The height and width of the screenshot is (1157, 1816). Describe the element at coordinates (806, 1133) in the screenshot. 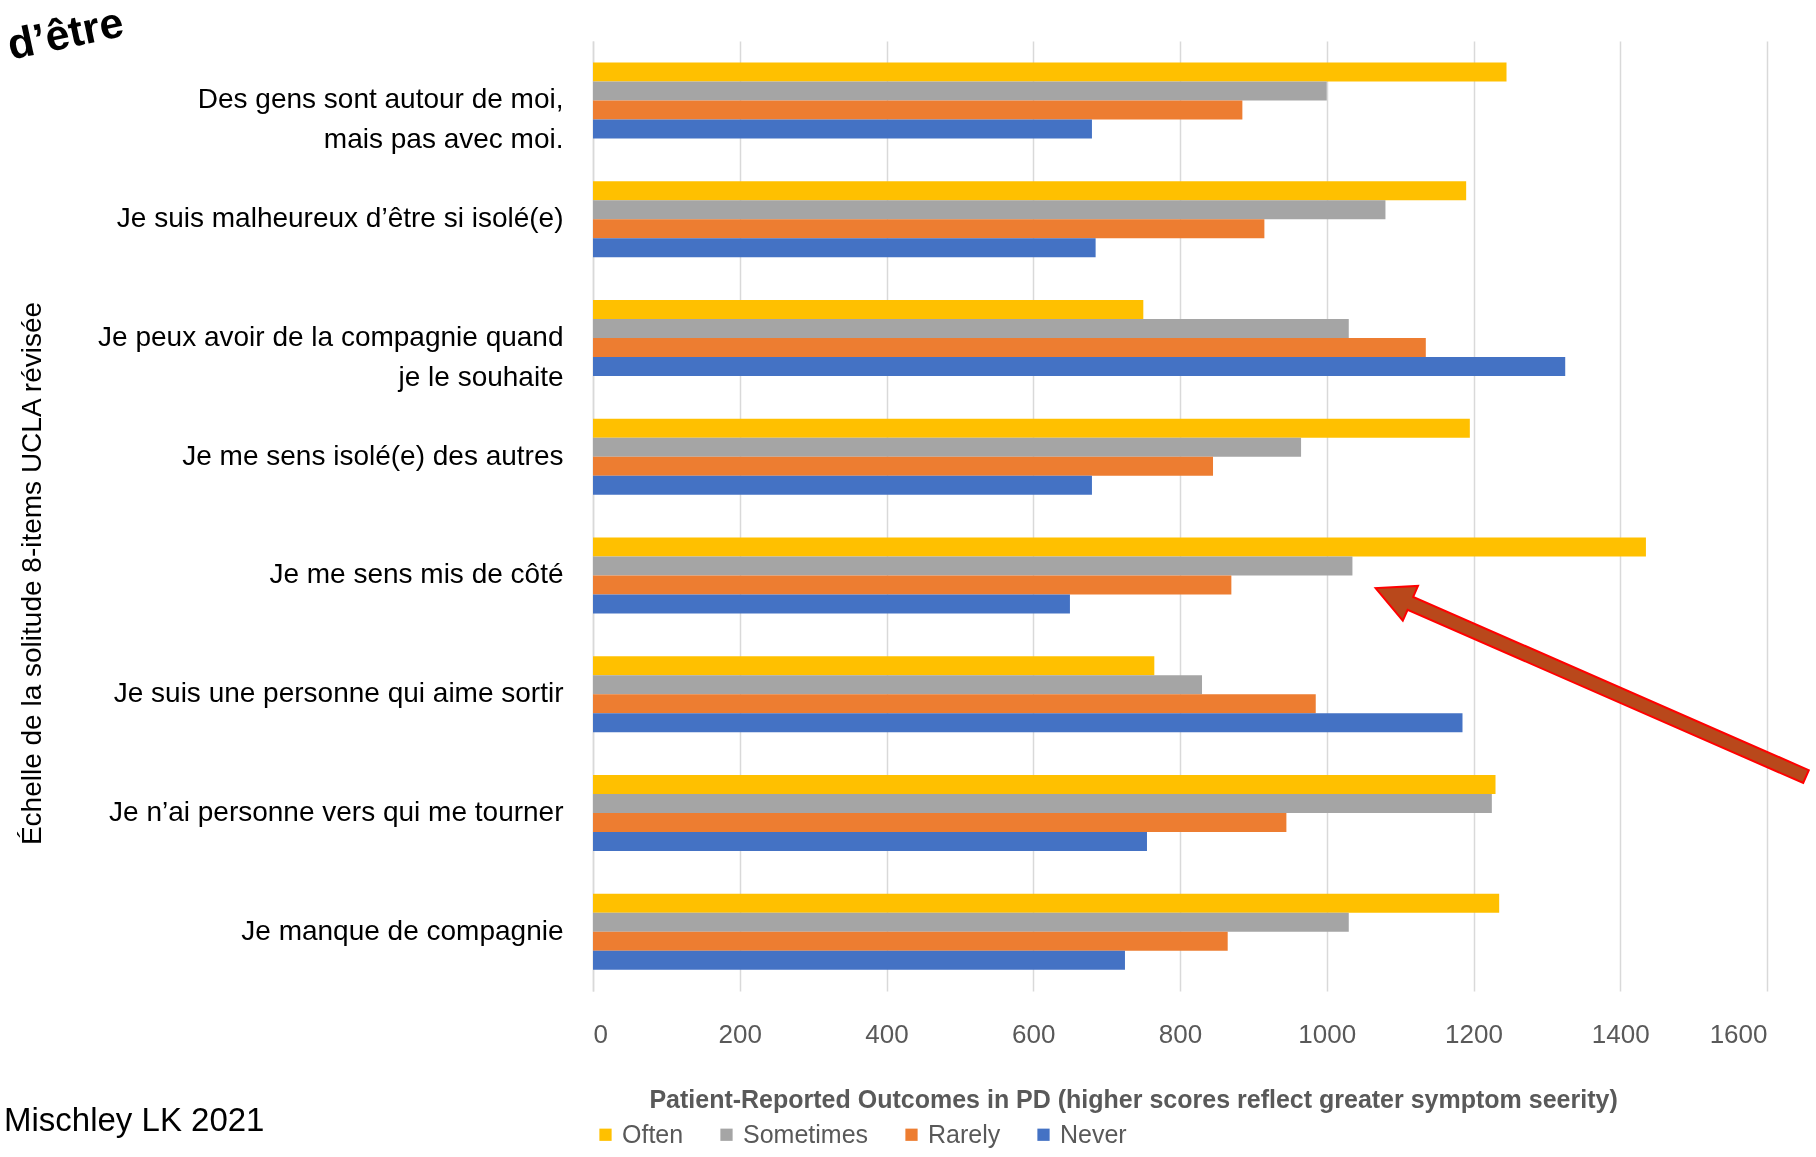

I see `legend-label: Sometimes` at that location.